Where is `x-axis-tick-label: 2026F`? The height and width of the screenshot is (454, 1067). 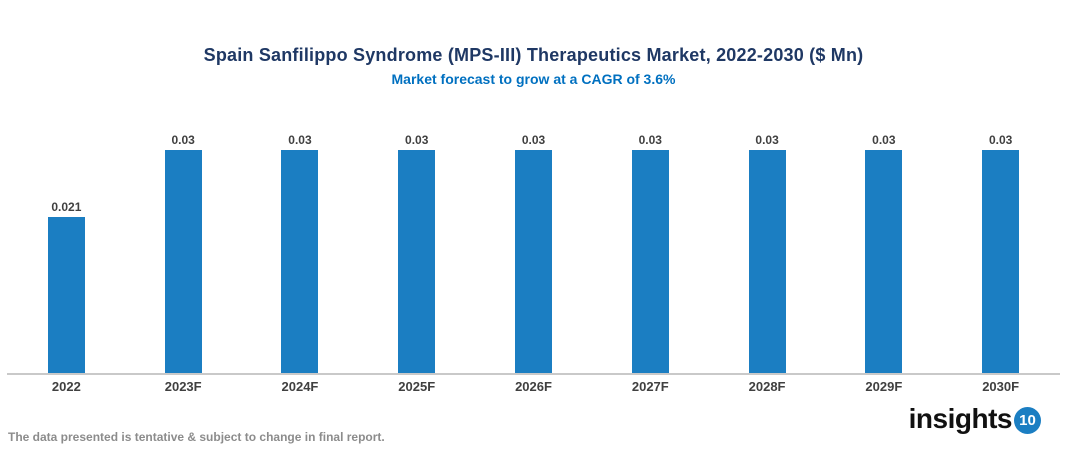
x-axis-tick-label: 2026F is located at coordinates (533, 386).